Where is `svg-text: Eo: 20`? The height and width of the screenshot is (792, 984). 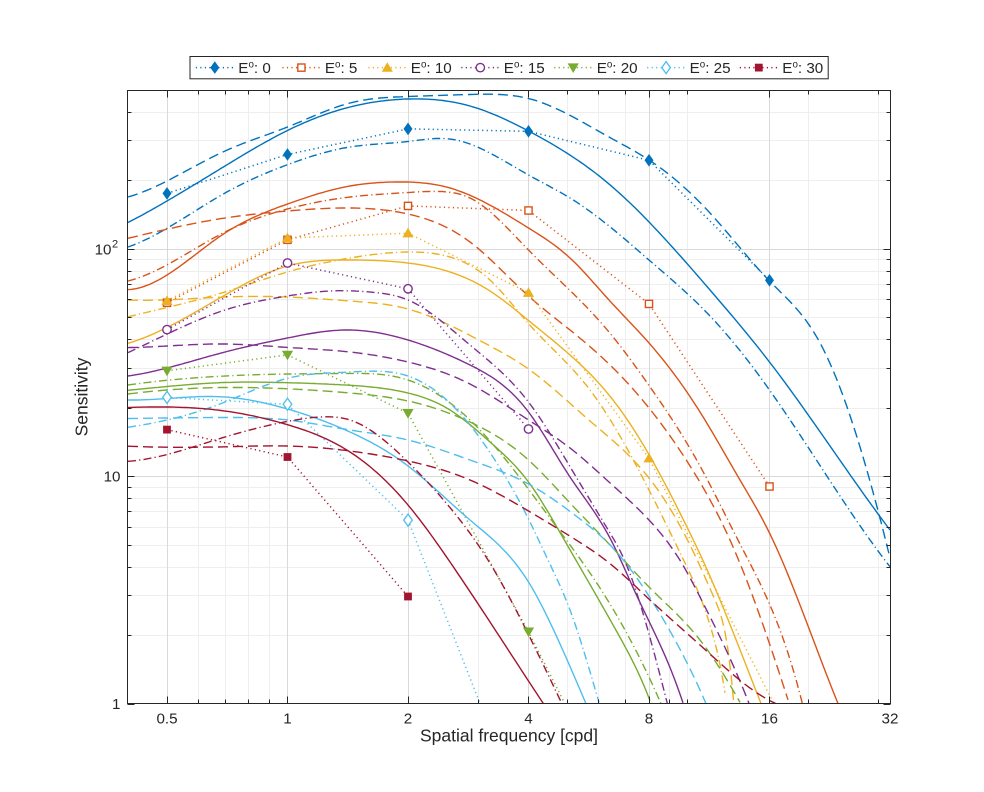
svg-text: Eo: 20 is located at coordinates (617, 69).